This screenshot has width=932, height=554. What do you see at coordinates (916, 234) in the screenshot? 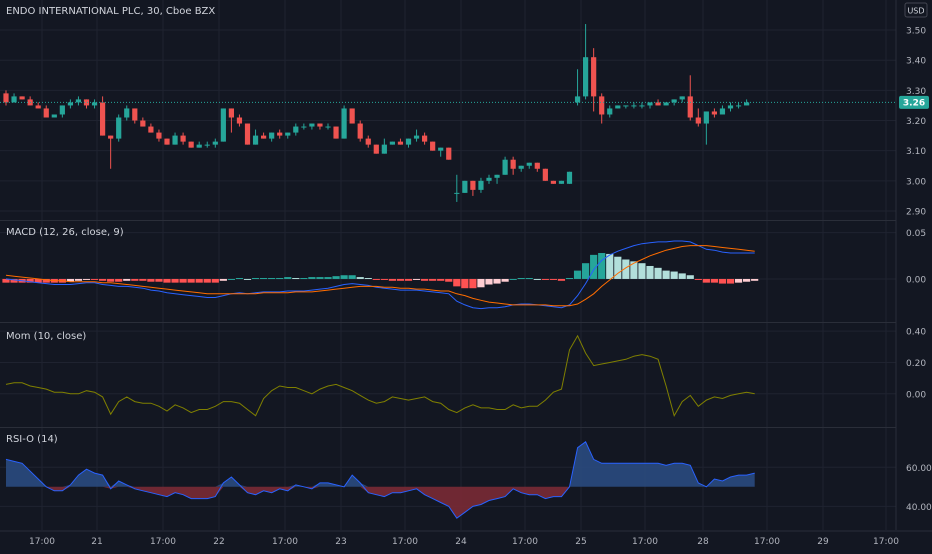
I see `macd-y-tick-label: 0.05` at bounding box center [916, 234].